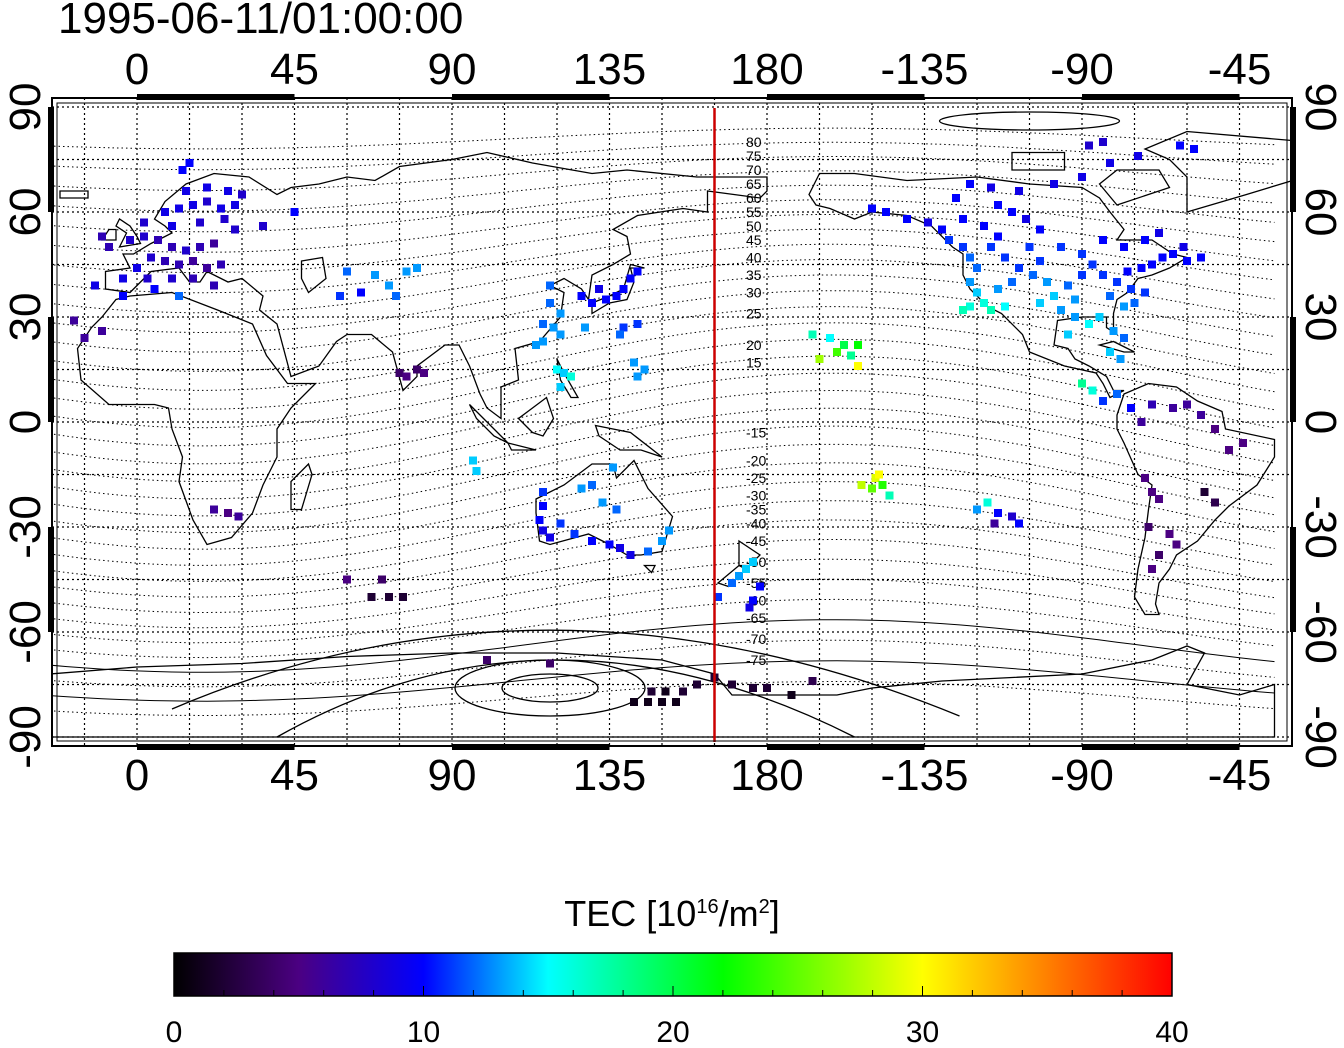  What do you see at coordinates (452, 775) in the screenshot?
I see `lon-tick-label-bottom: 90` at bounding box center [452, 775].